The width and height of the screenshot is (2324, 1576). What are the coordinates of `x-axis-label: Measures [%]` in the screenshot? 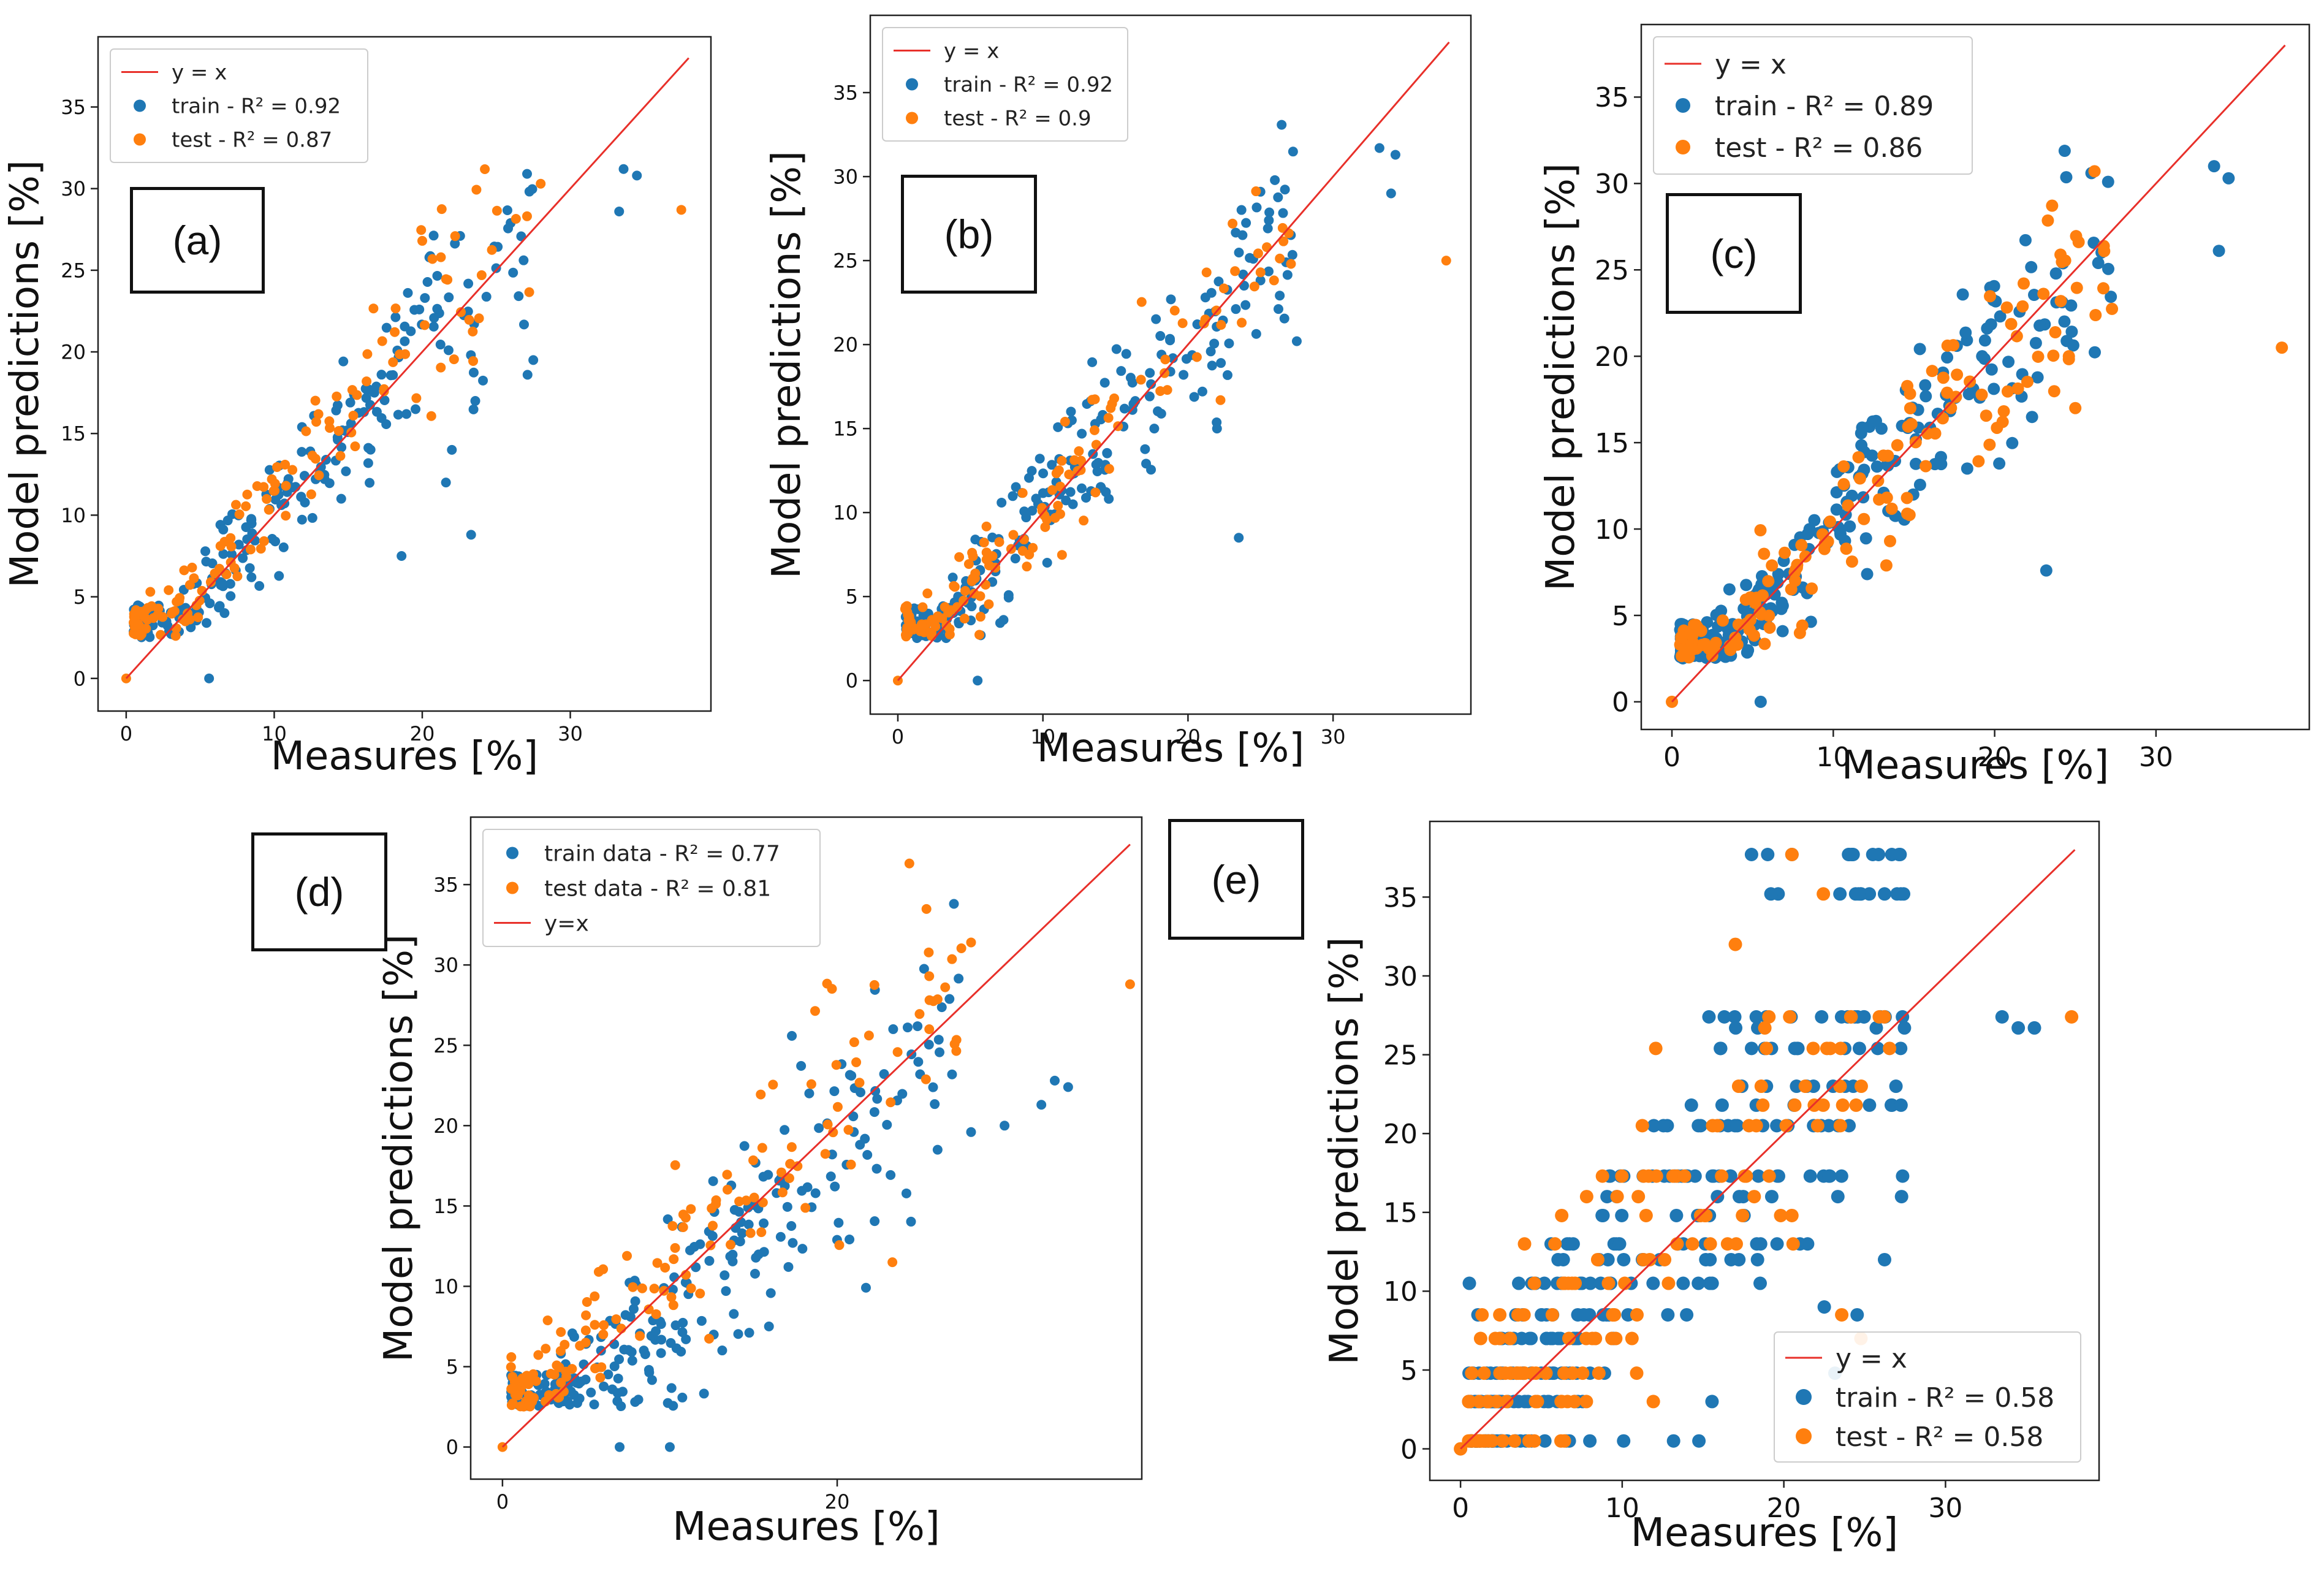 It's located at (1975, 765).